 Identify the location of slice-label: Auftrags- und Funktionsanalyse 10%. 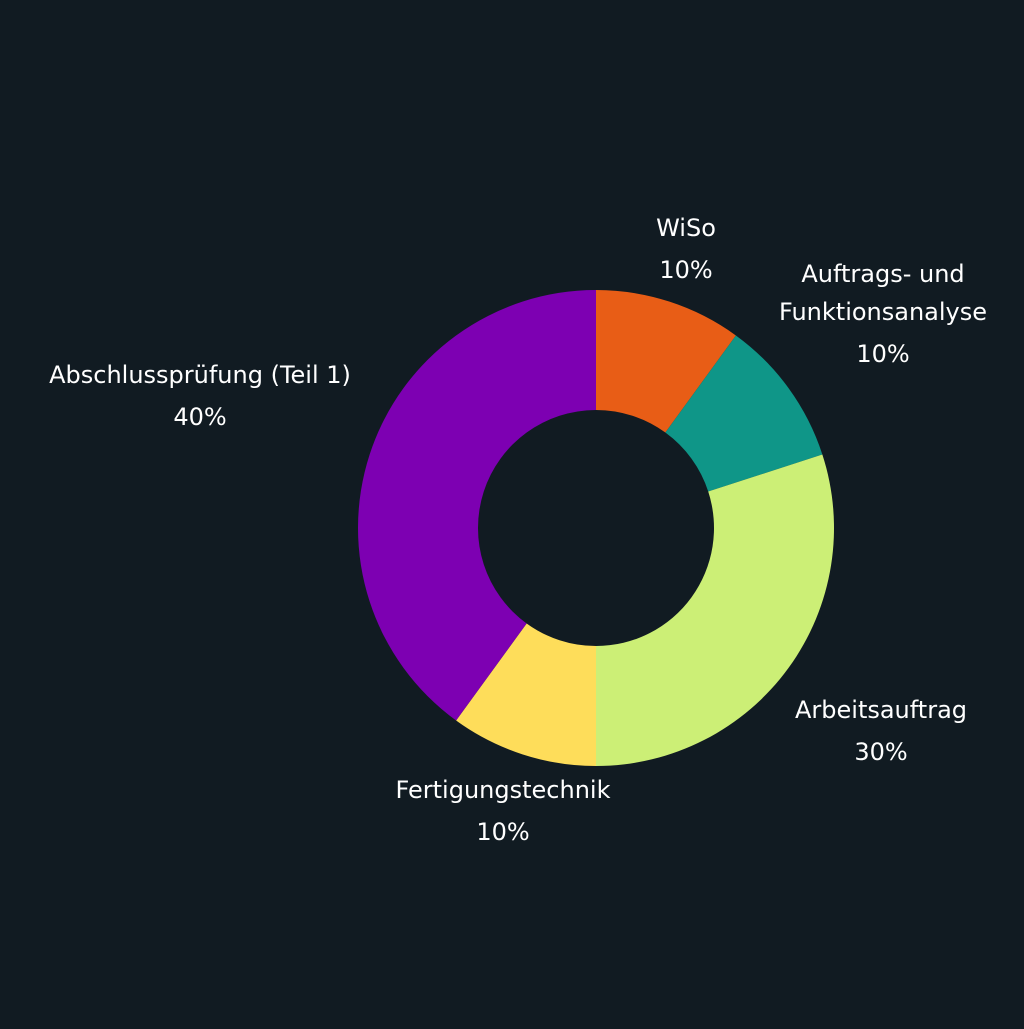
(883, 314).